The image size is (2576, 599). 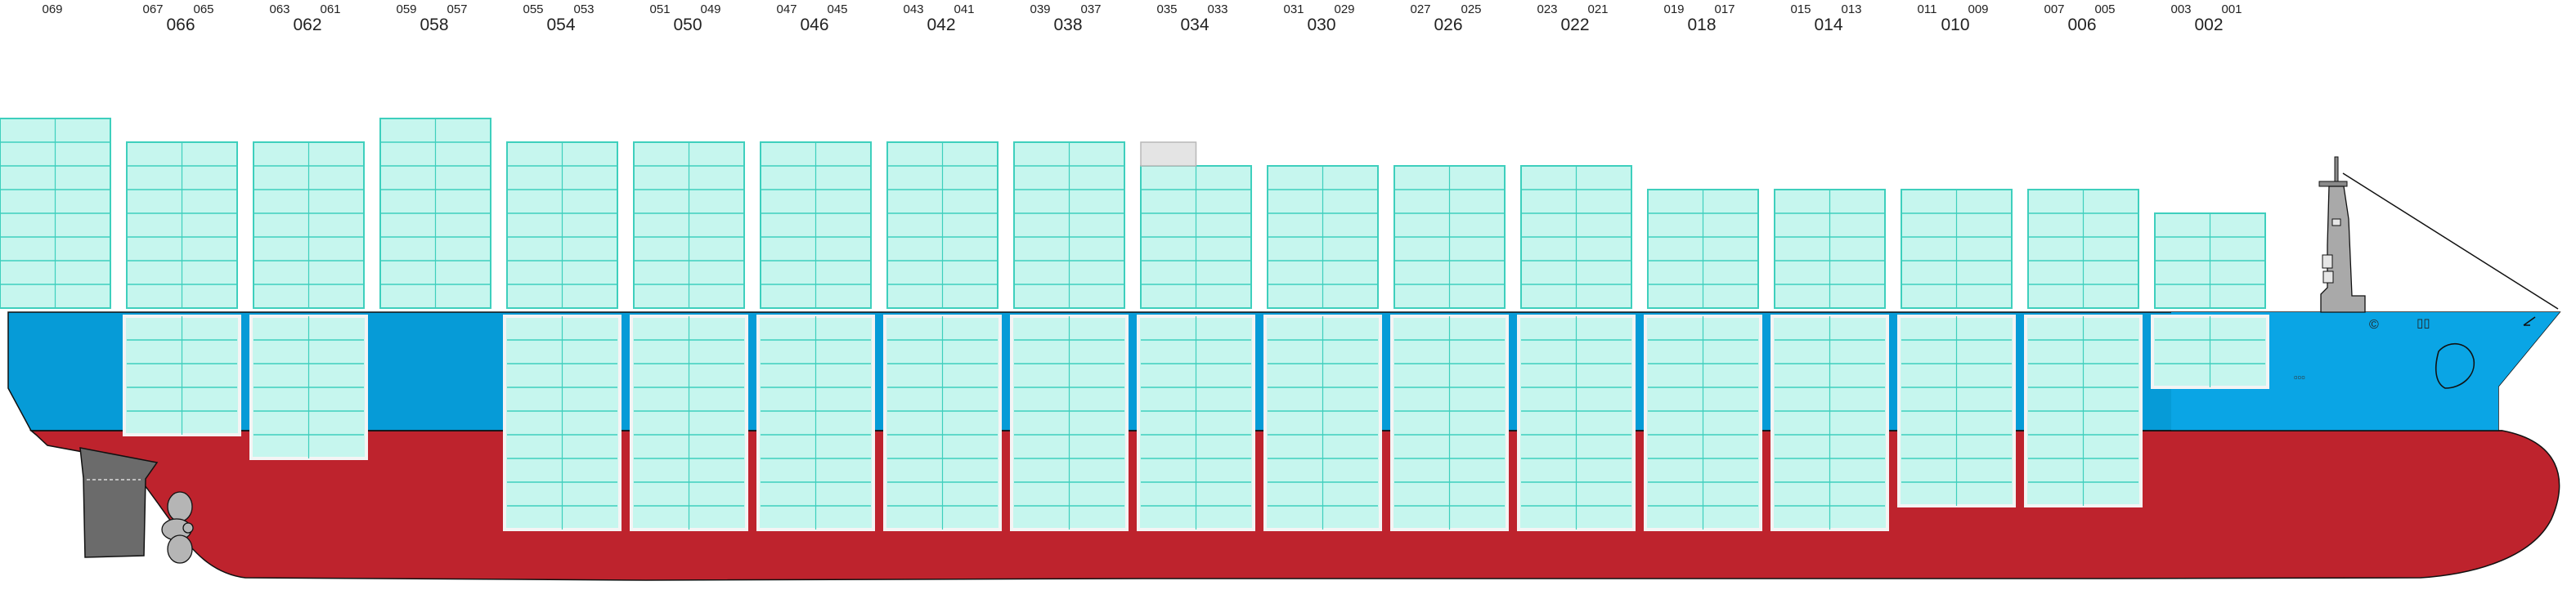 What do you see at coordinates (1040, 9) in the screenshot?
I see `bay-label-left: 039` at bounding box center [1040, 9].